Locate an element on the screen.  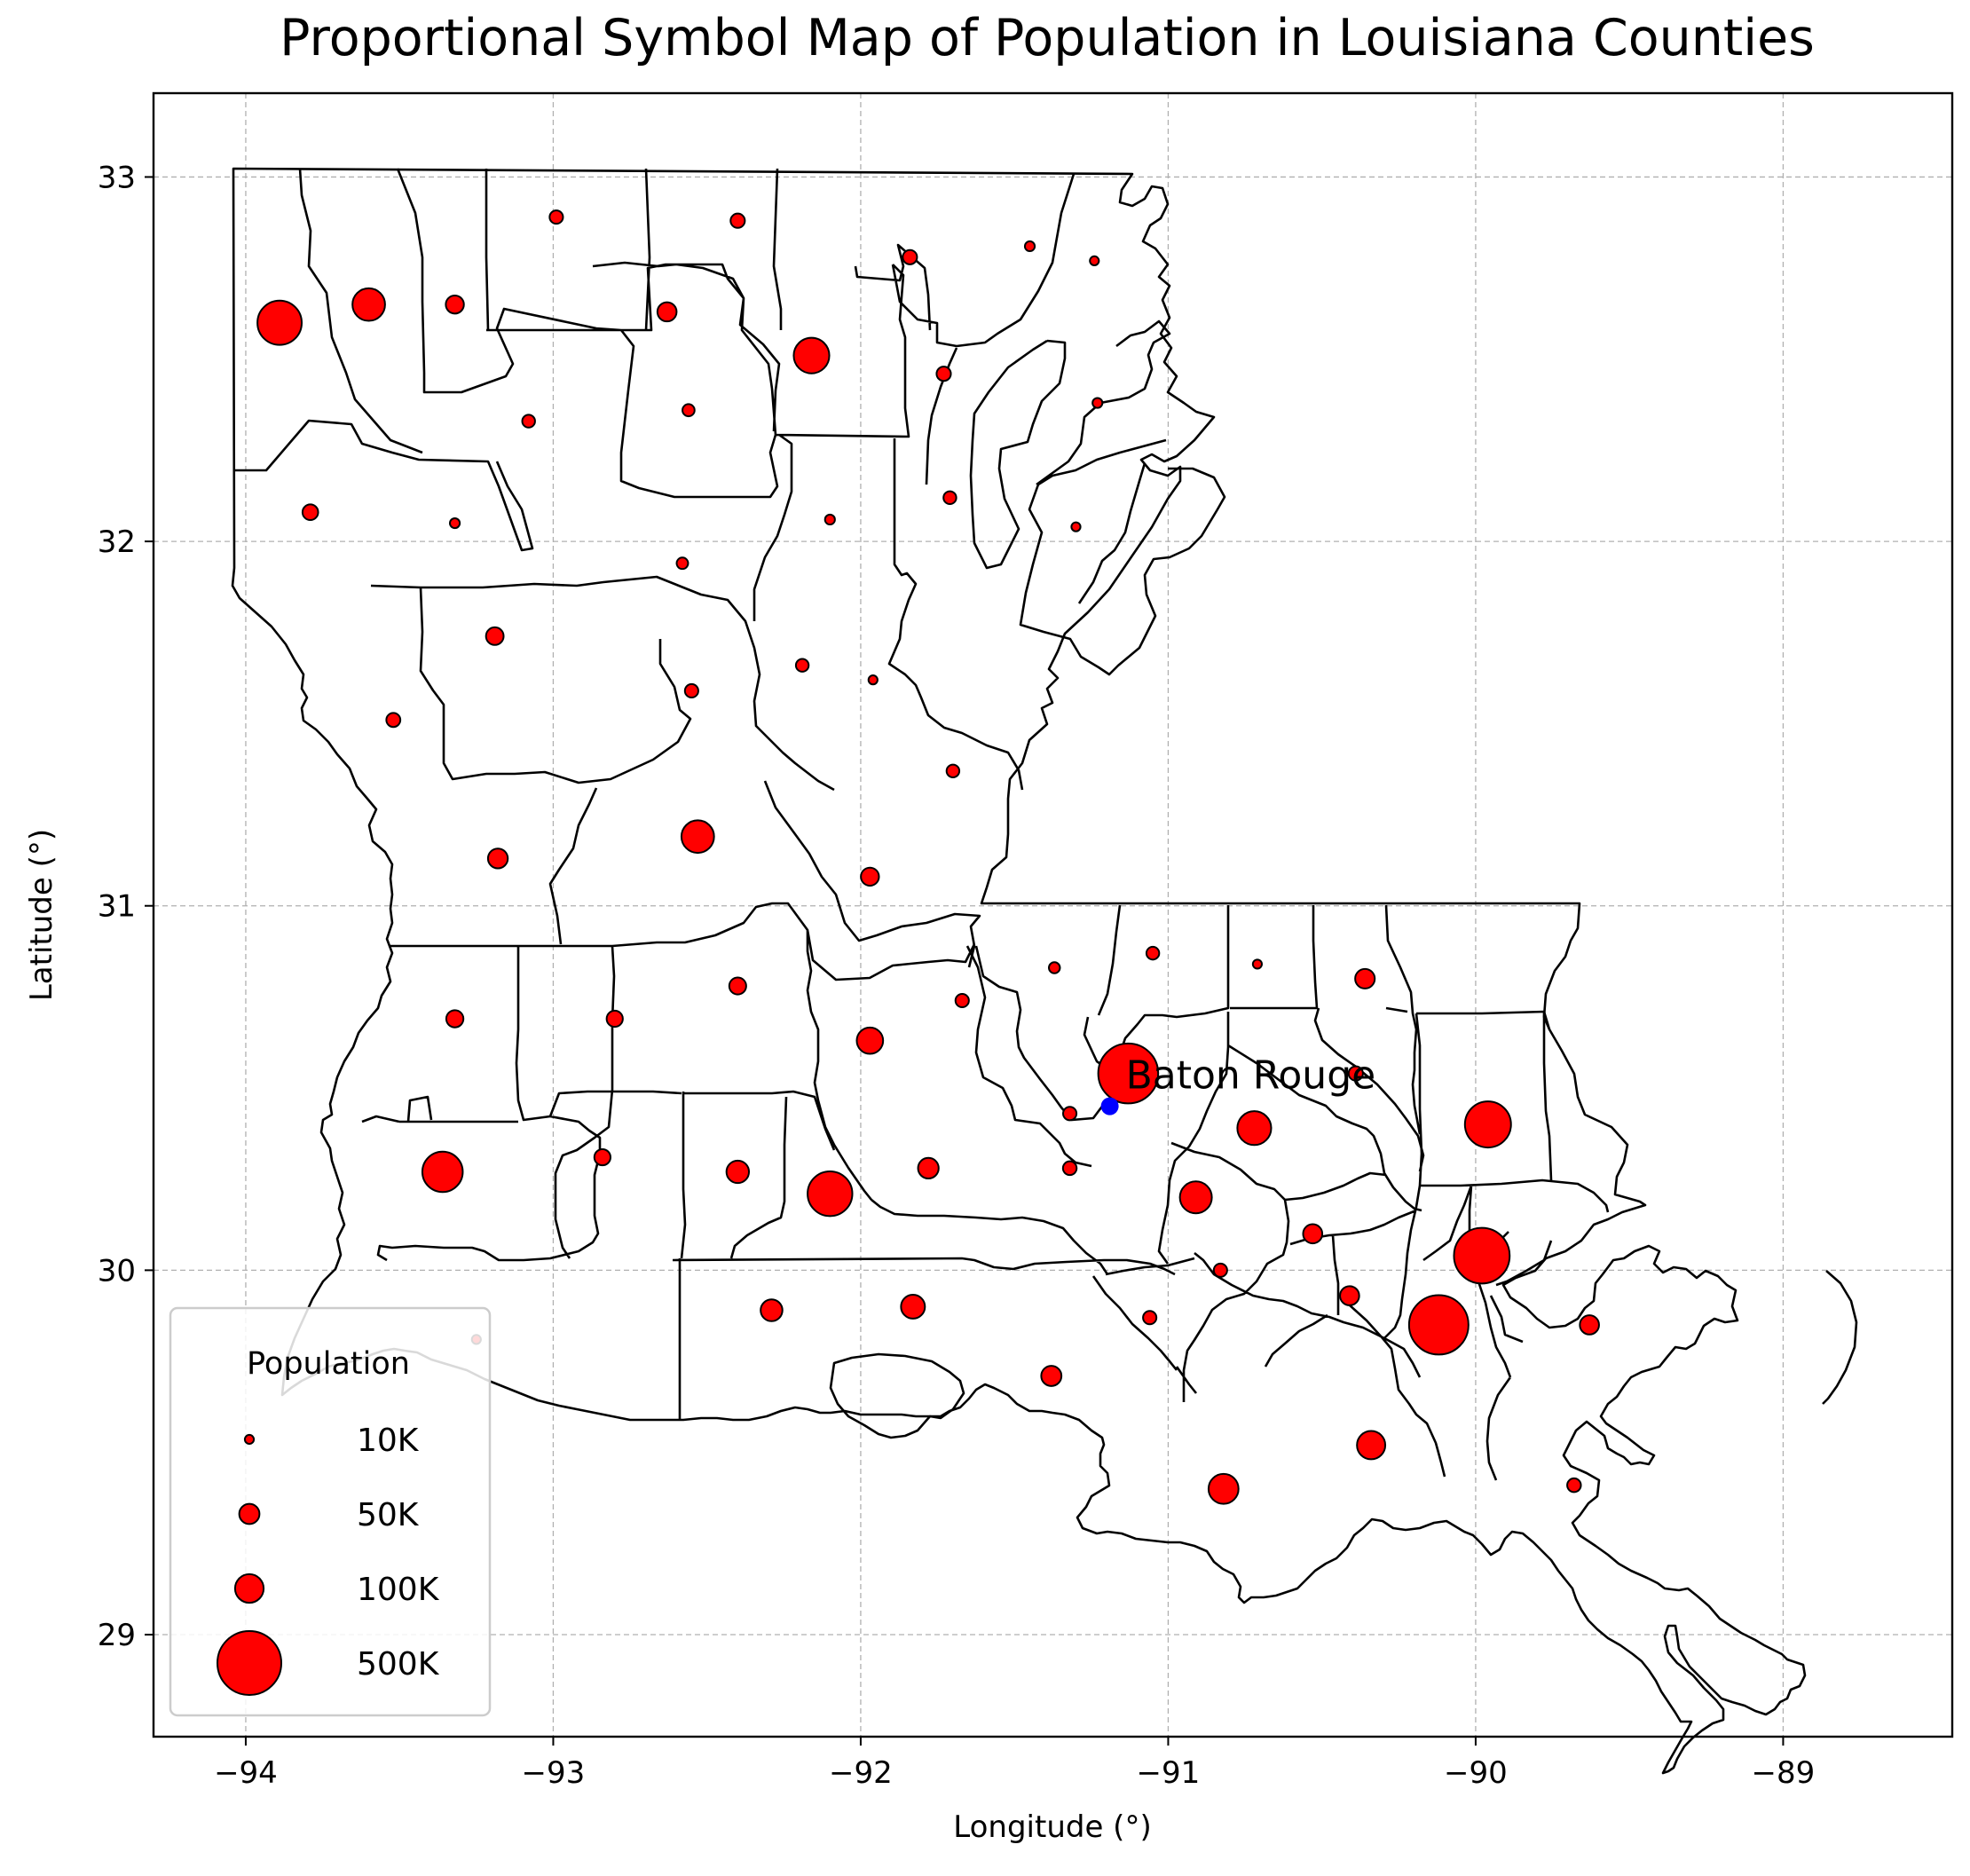
y-tick-label: 29 is located at coordinates (117, 1635).